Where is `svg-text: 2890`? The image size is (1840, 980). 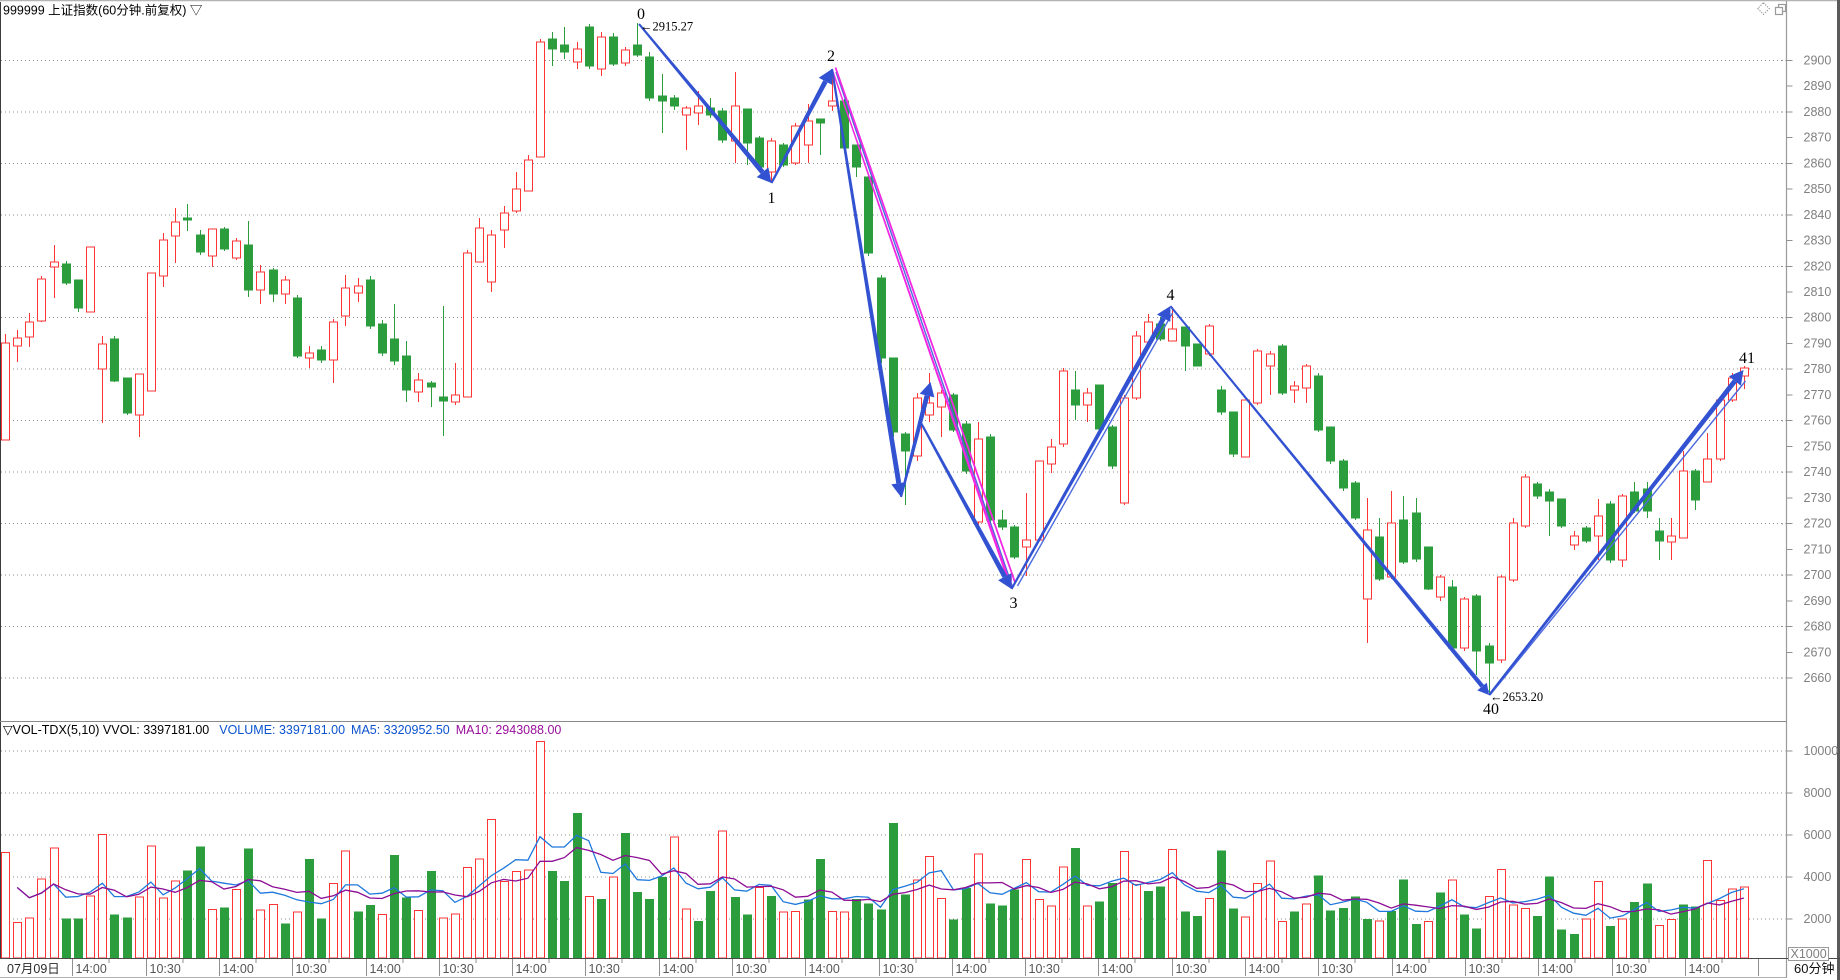 svg-text: 2890 is located at coordinates (1818, 86).